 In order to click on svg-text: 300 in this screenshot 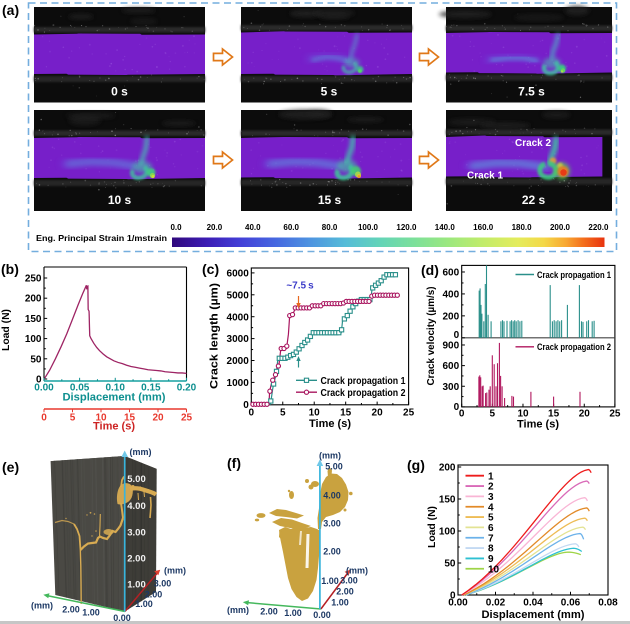, I will do `click(451, 387)`.